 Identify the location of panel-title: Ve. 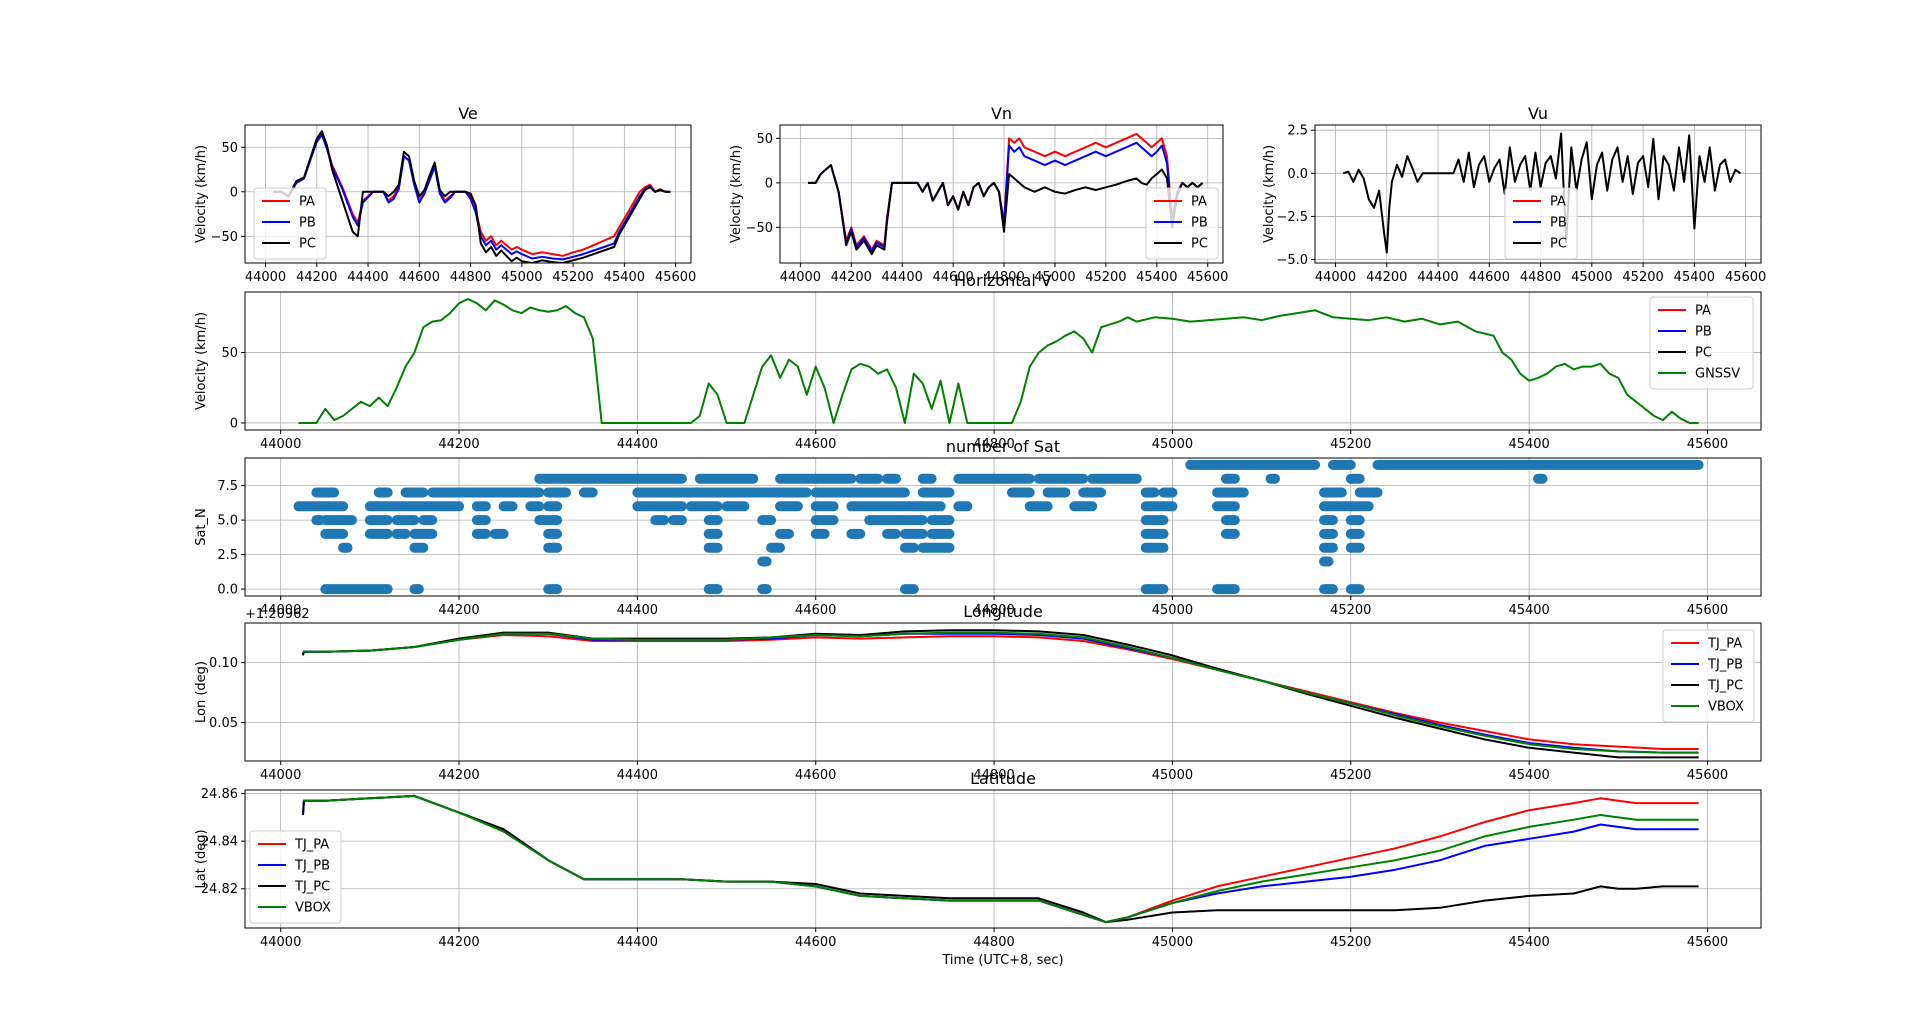
(468, 113).